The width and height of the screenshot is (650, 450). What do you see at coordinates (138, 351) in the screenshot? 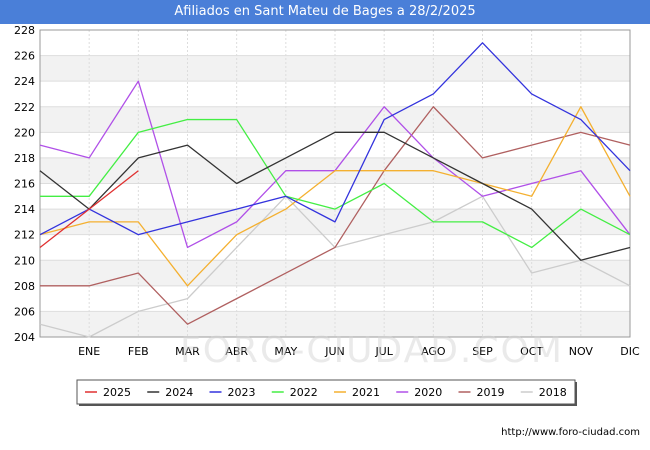
I see `x-tick-label: FEB` at bounding box center [138, 351].